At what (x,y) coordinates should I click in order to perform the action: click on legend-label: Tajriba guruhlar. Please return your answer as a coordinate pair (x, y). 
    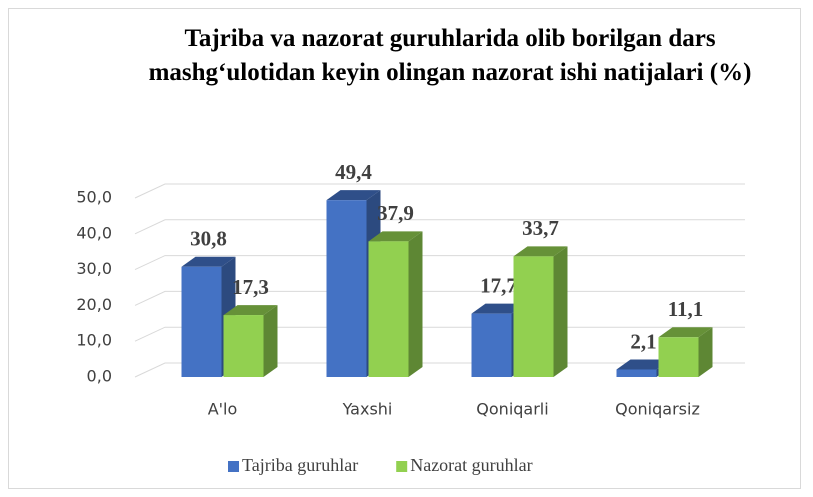
    Looking at the image, I should click on (300, 465).